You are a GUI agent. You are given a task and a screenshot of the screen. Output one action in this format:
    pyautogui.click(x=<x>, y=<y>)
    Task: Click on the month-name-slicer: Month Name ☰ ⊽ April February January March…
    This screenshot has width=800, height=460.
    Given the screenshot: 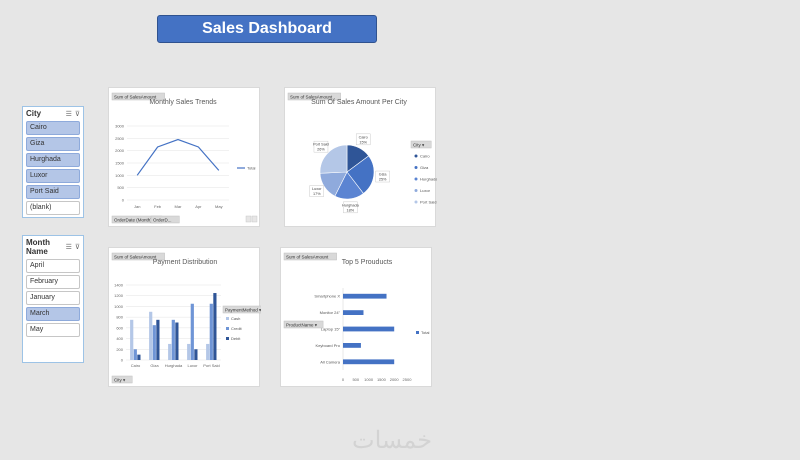 What is the action you would take?
    pyautogui.click(x=53, y=299)
    